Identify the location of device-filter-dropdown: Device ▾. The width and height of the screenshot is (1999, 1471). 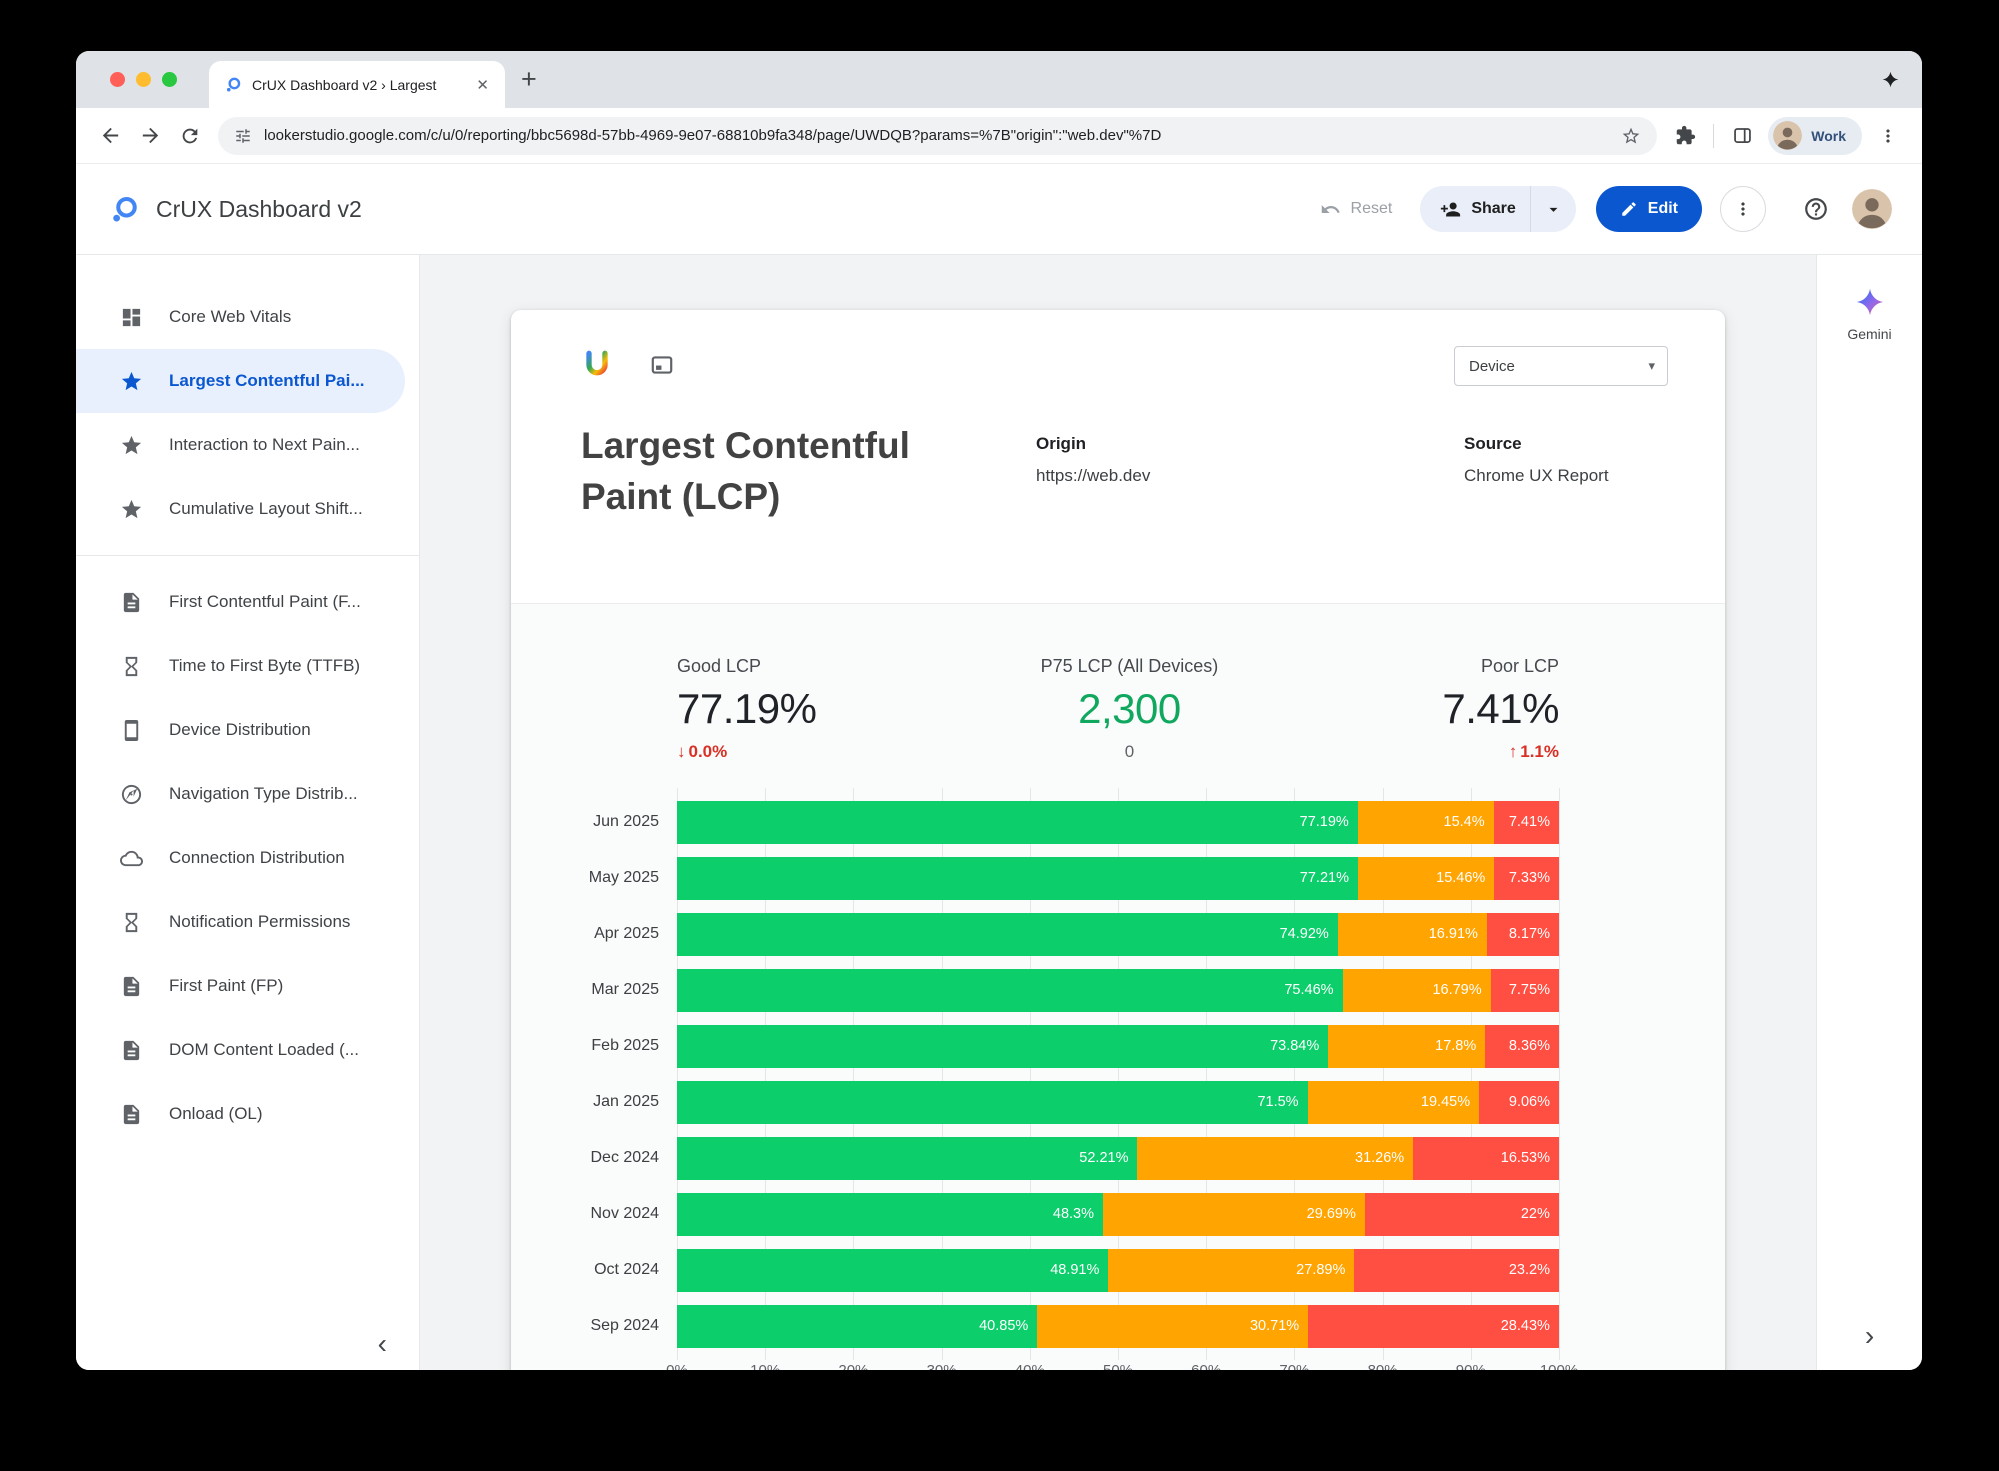
(1561, 366).